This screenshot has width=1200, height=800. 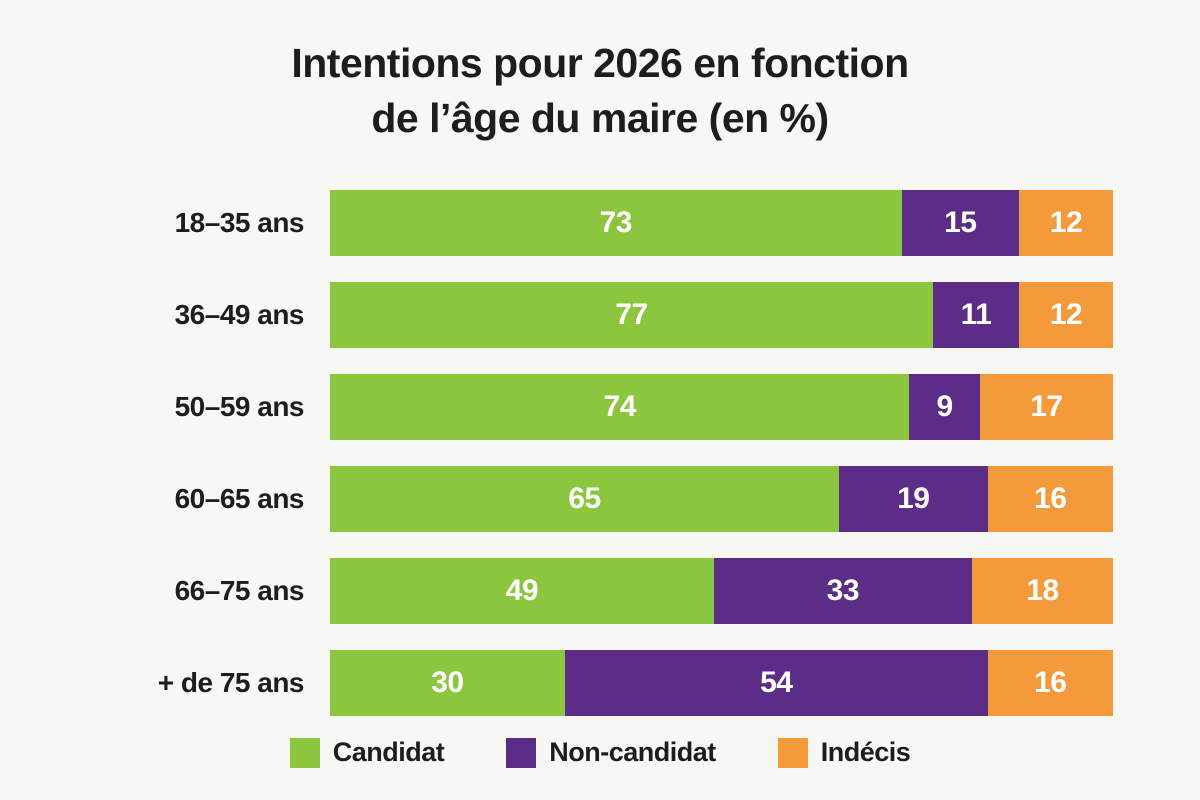 I want to click on value-label: 15, so click(x=960, y=222).